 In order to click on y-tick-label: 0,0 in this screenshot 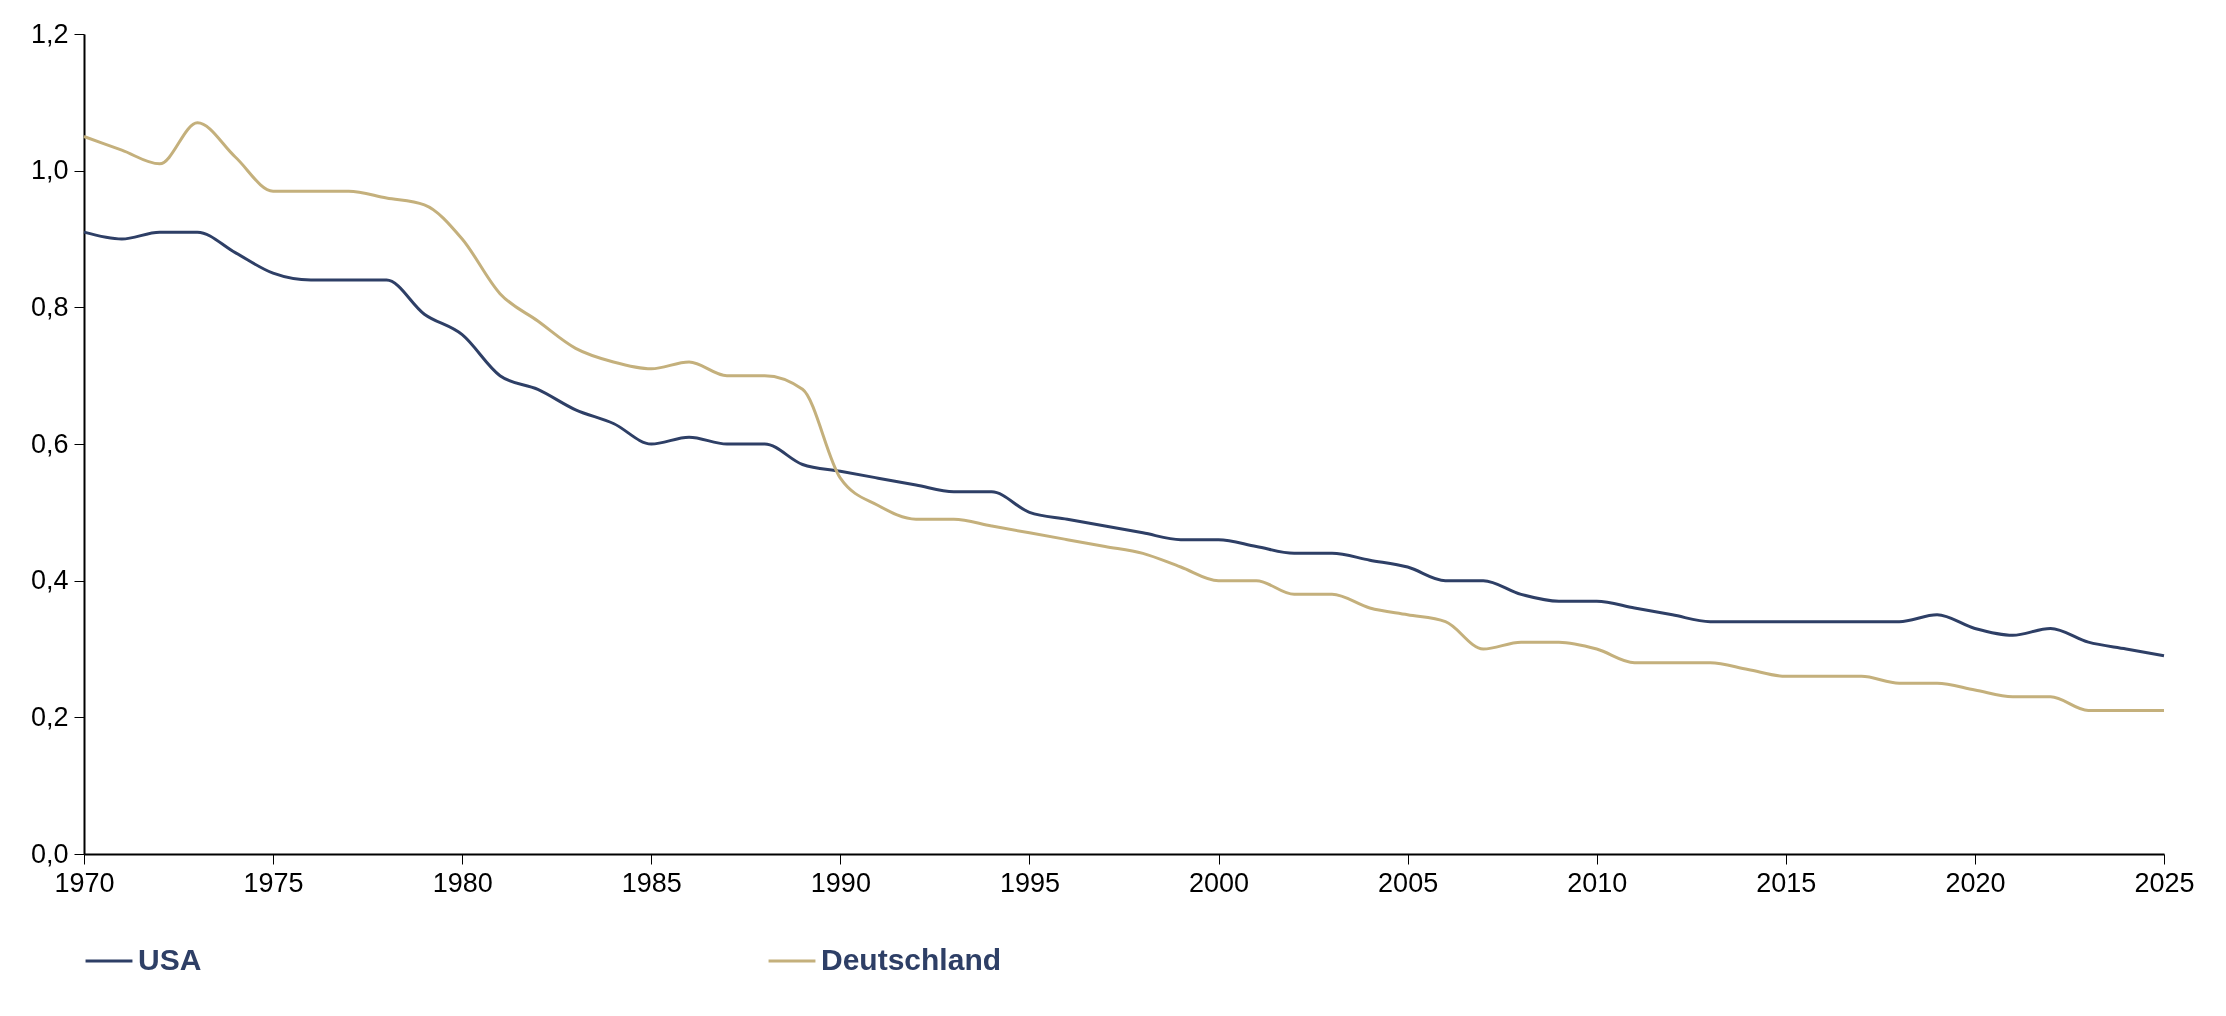, I will do `click(49, 853)`.